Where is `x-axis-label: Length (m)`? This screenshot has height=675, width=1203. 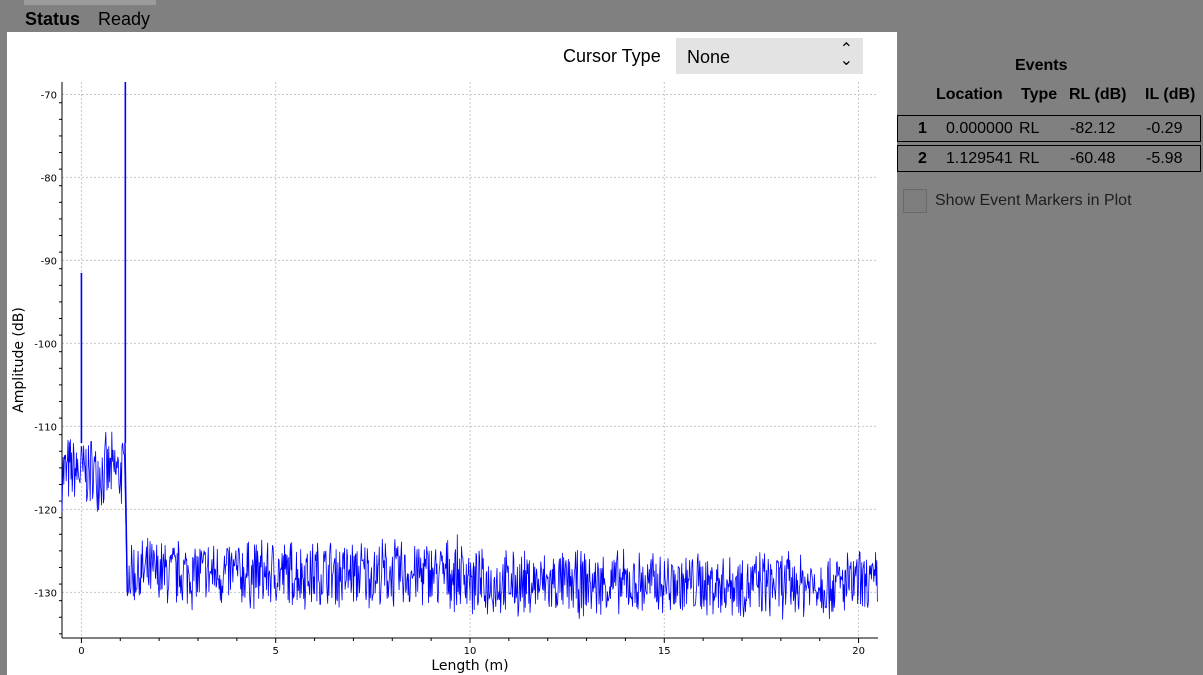
x-axis-label: Length (m) is located at coordinates (469, 666).